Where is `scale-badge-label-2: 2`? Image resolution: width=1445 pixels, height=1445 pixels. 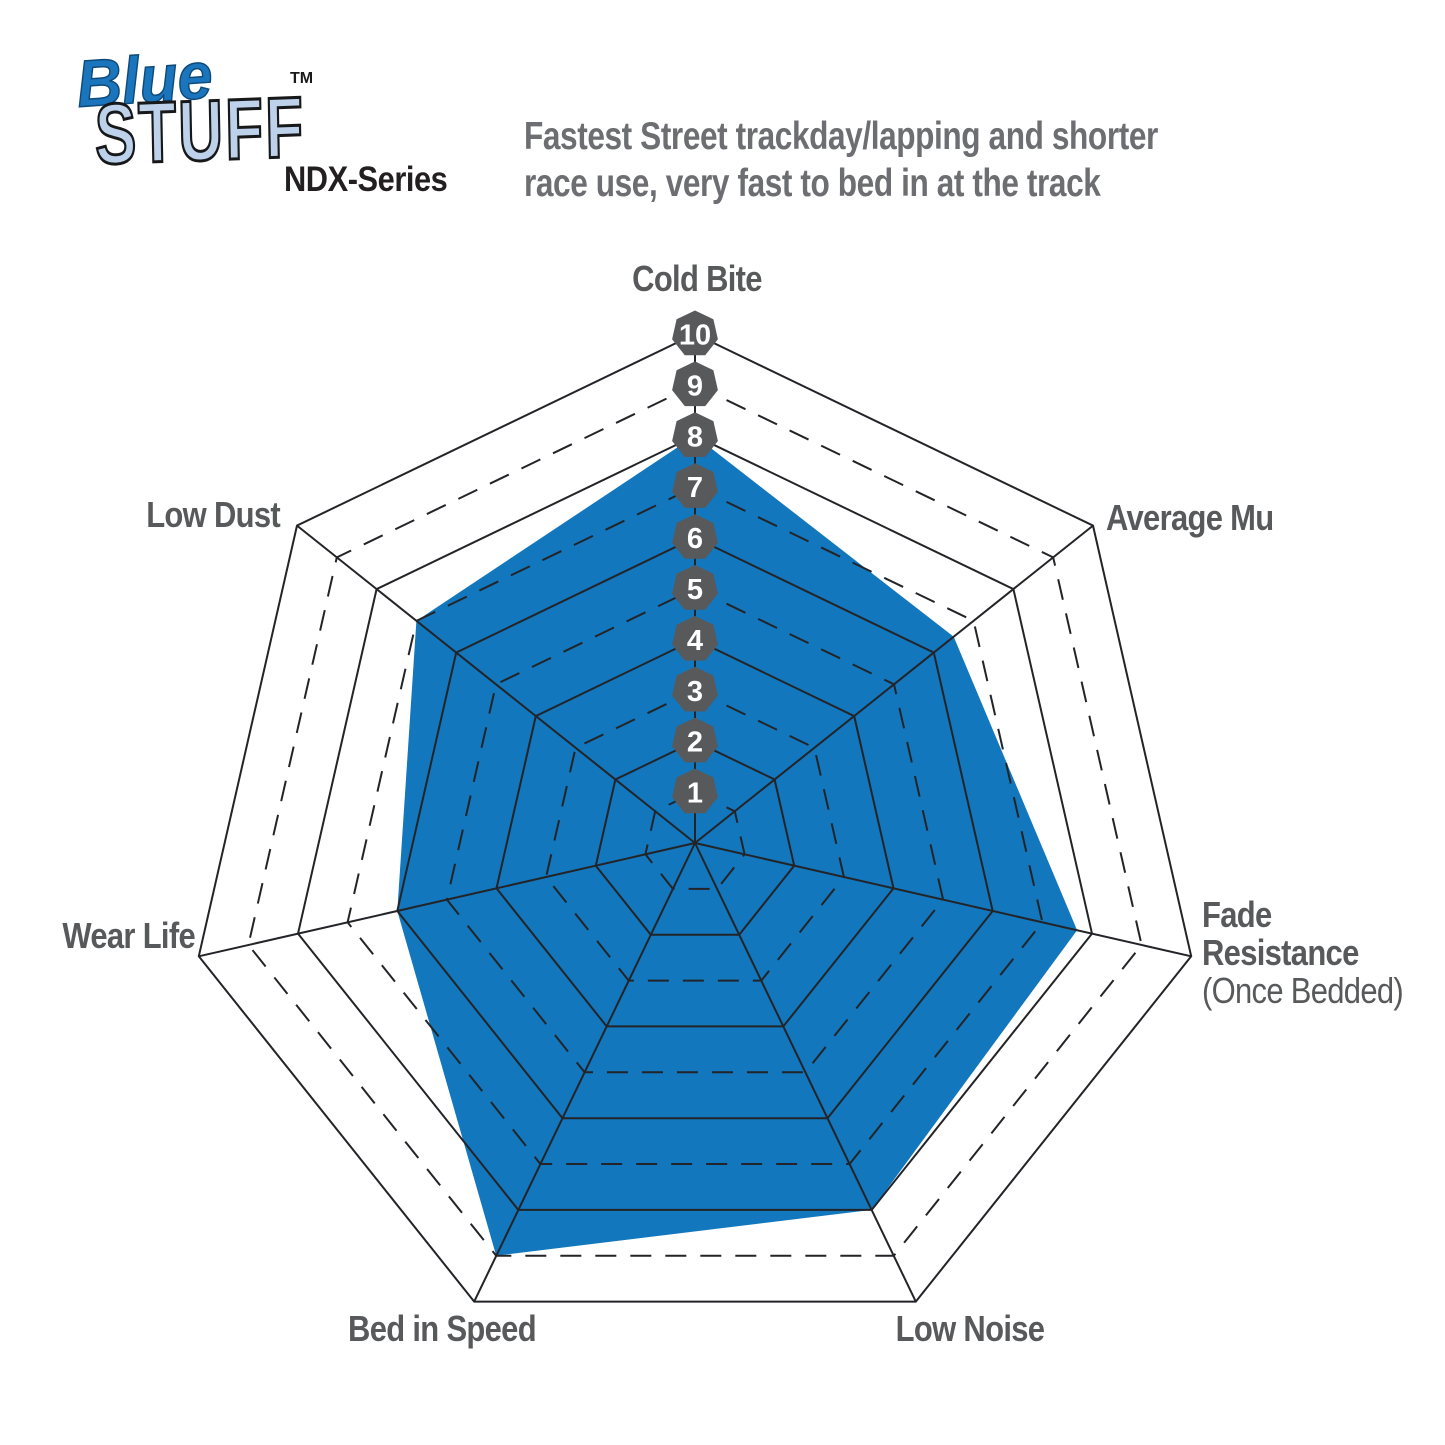 scale-badge-label-2: 2 is located at coordinates (695, 743).